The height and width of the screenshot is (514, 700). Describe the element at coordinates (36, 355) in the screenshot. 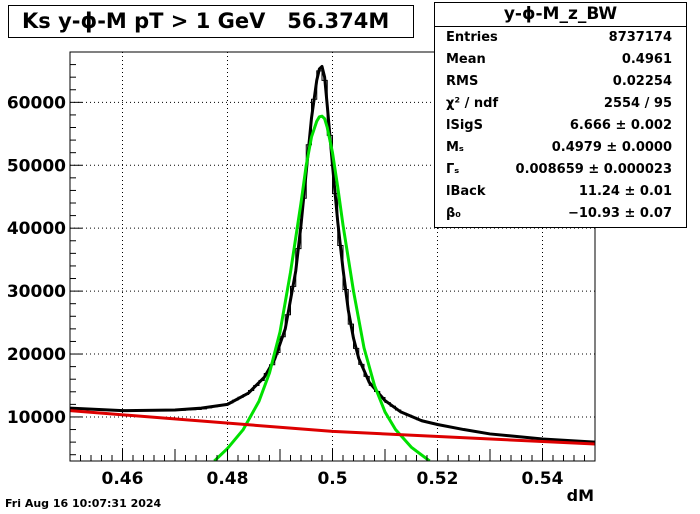

I see `y-tick-label: 20000` at that location.